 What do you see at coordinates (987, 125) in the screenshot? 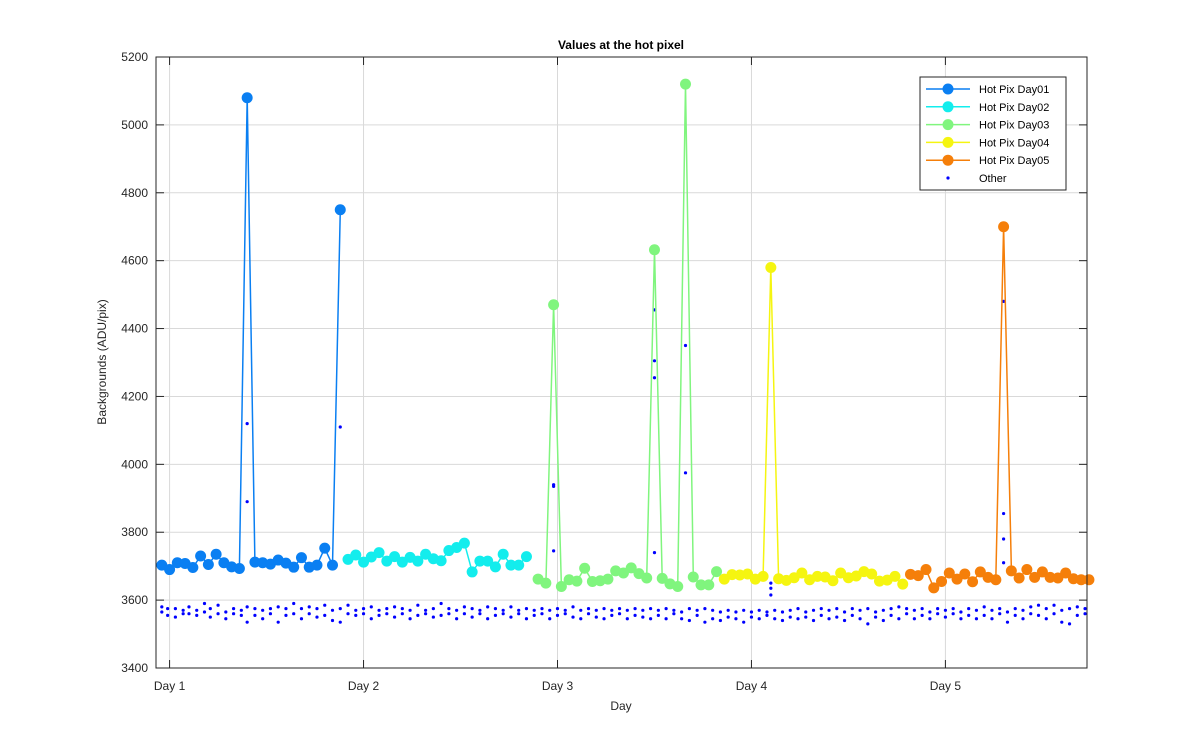
I see `legend-entry: Hot Pix Day03` at bounding box center [987, 125].